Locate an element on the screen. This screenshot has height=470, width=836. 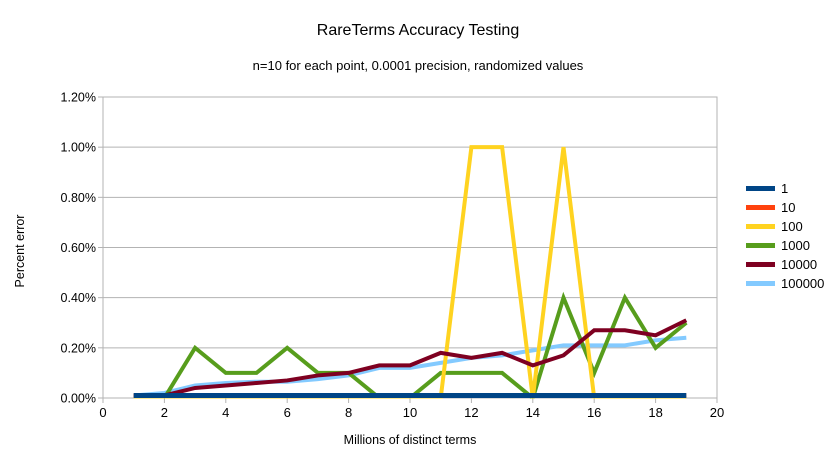
y-tick-label: 0.40% is located at coordinates (78, 298).